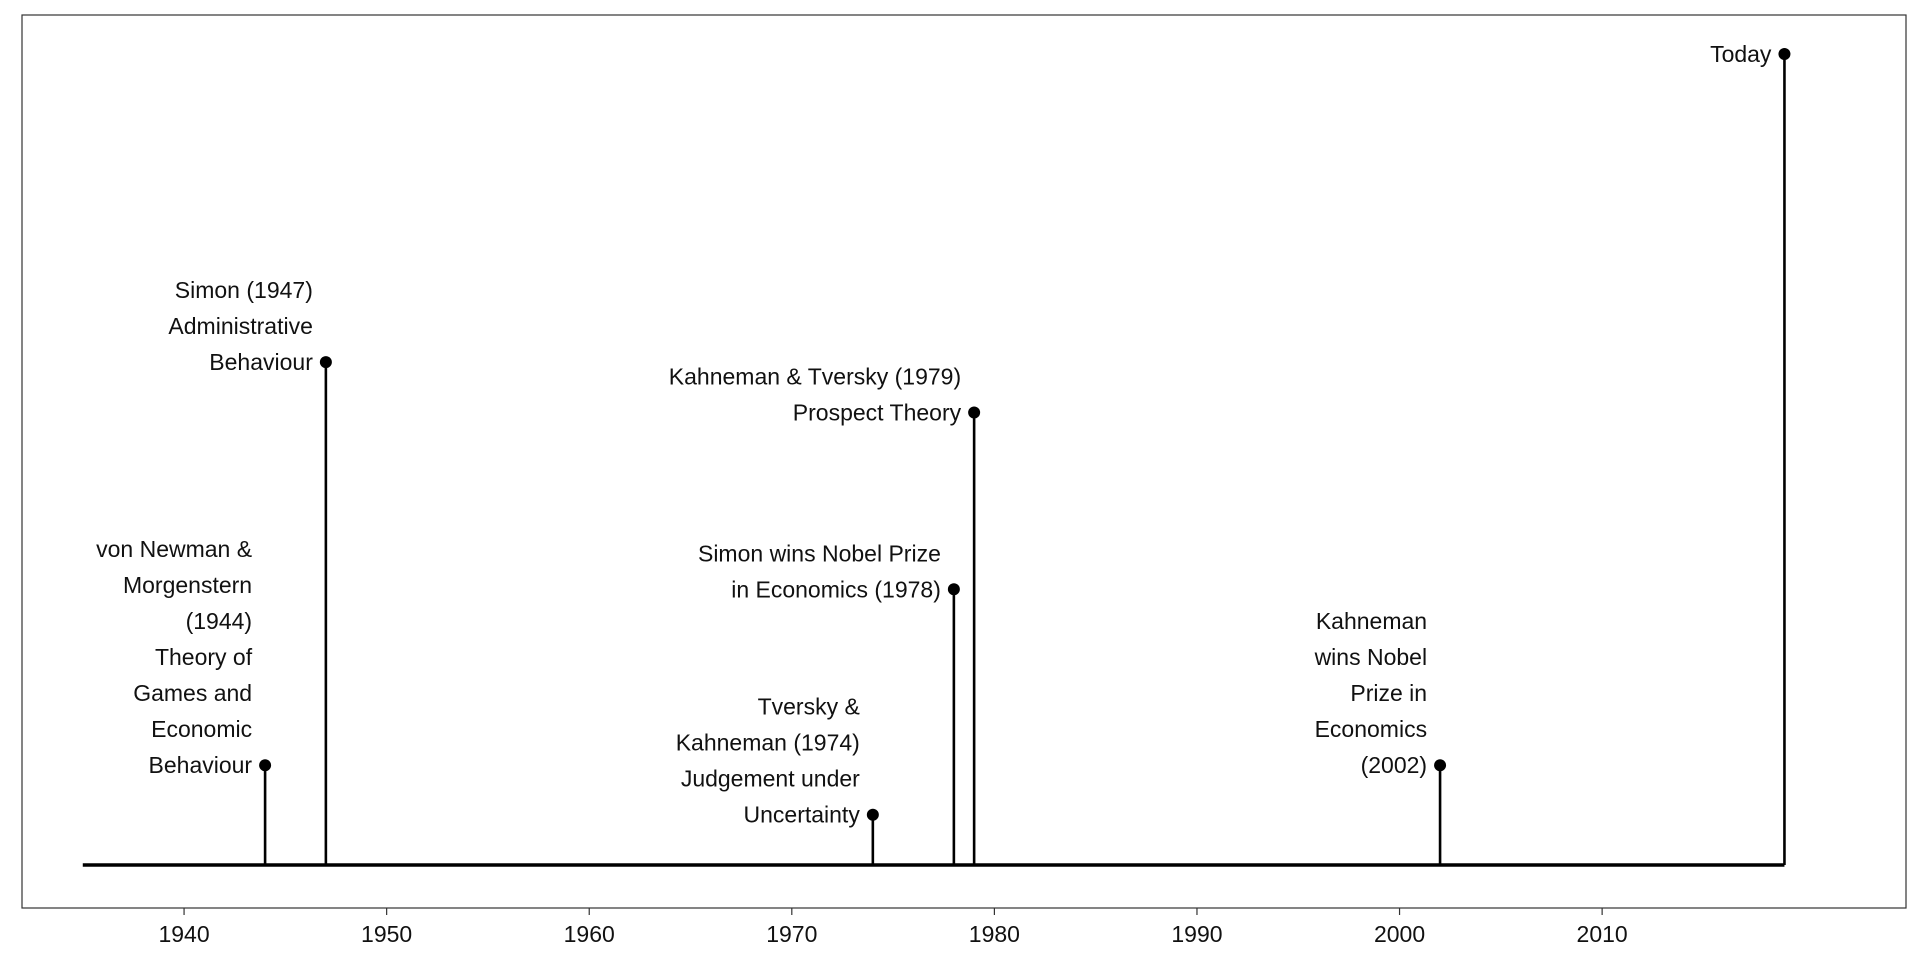  I want to click on event-label-line: von Newman &, so click(174, 549).